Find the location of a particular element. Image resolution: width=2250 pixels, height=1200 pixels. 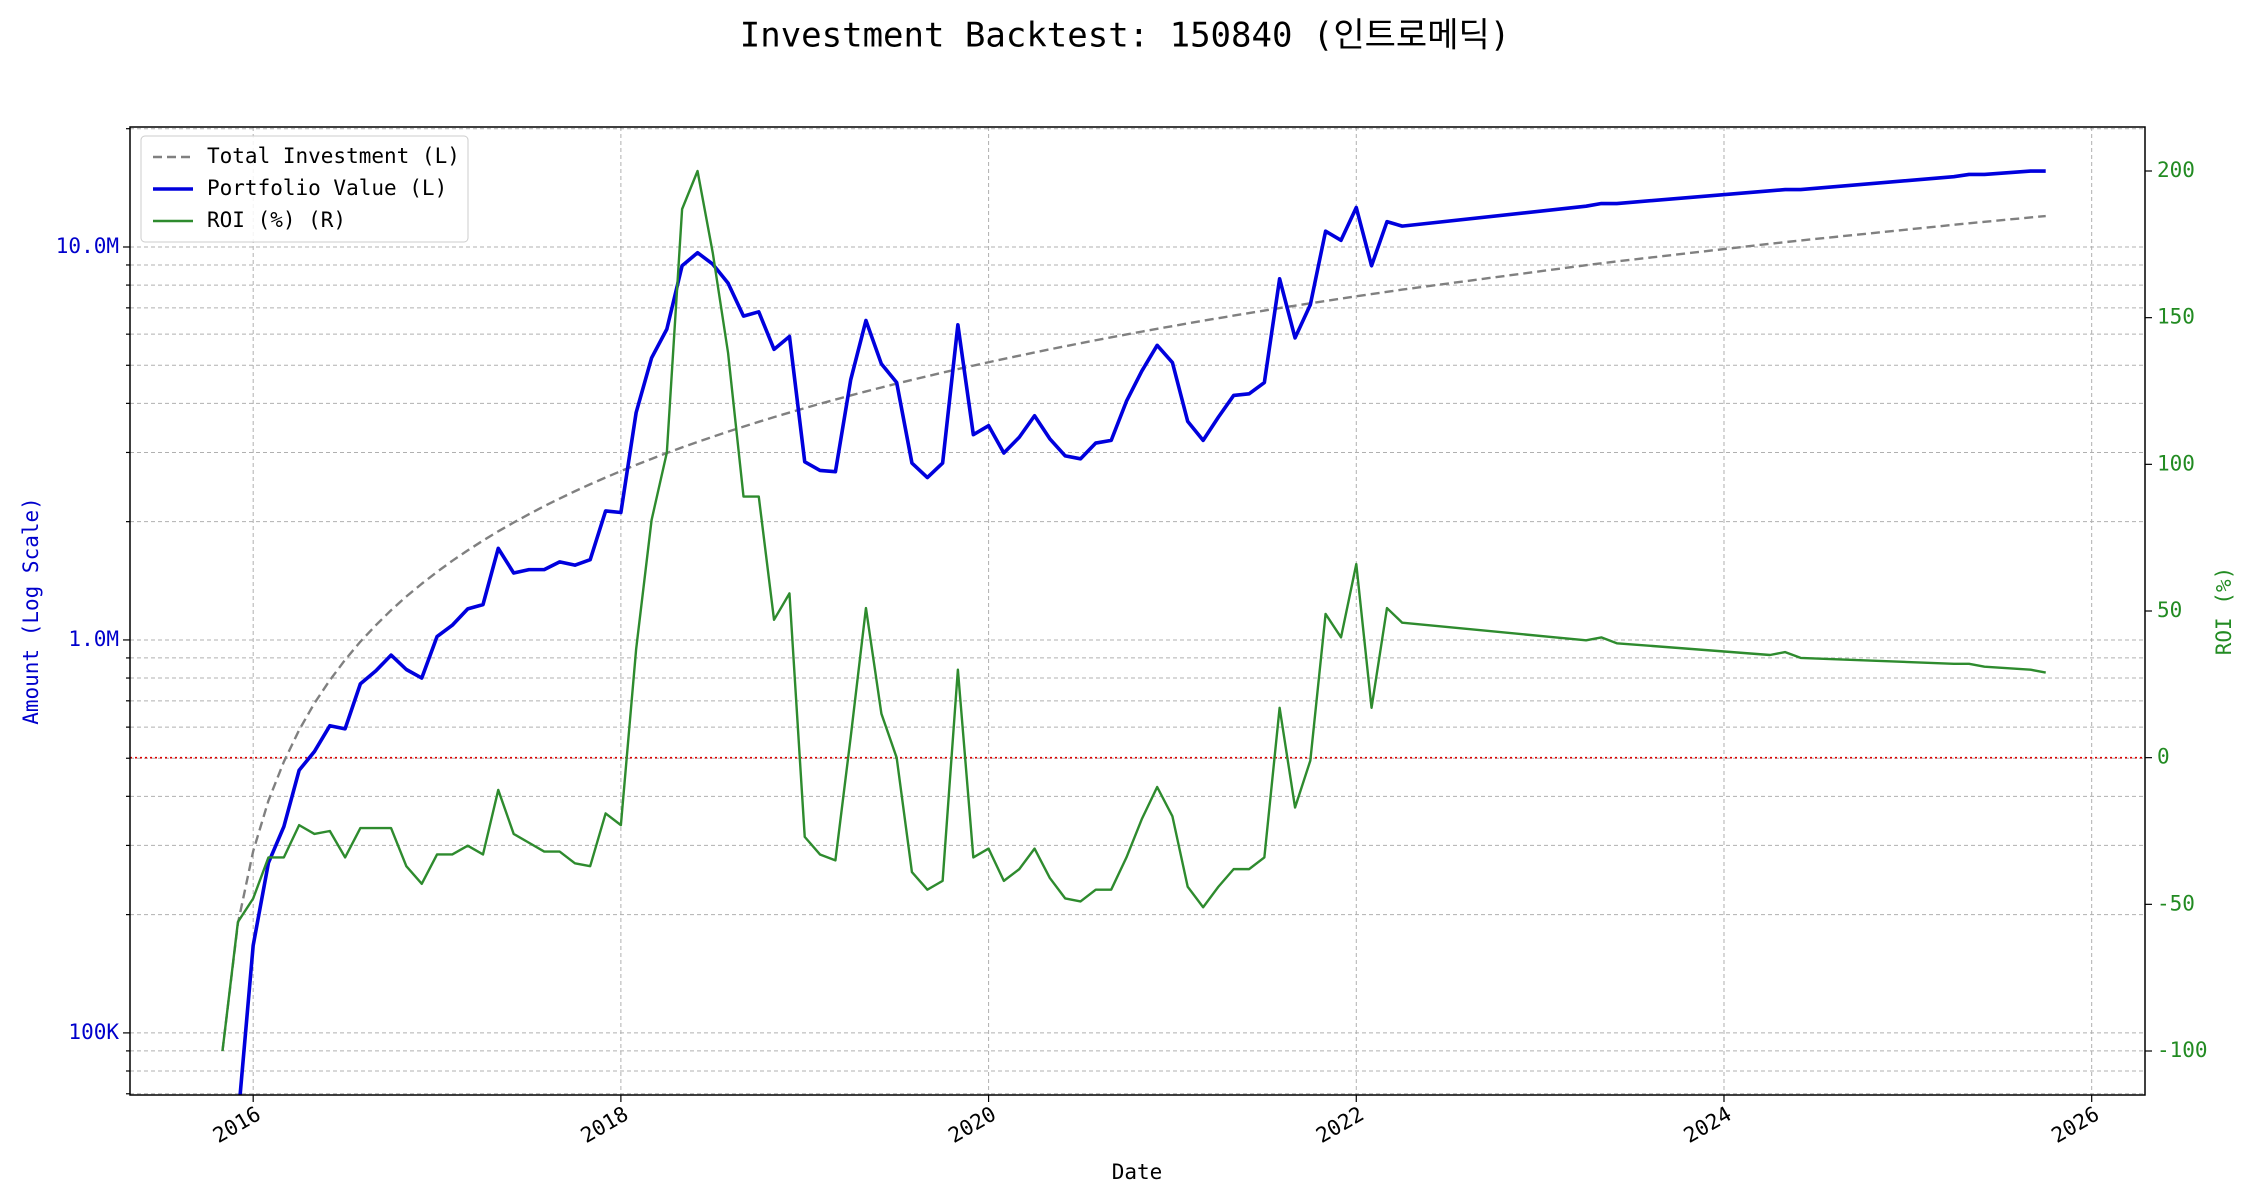

legend-box is located at coordinates (304, 189).